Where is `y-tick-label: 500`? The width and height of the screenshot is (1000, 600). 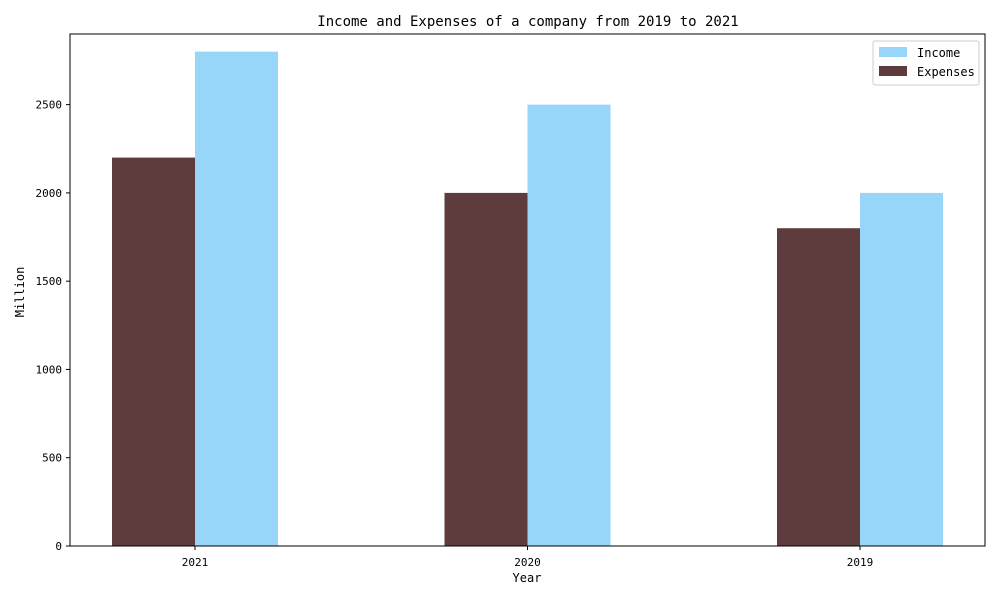 y-tick-label: 500 is located at coordinates (52, 458).